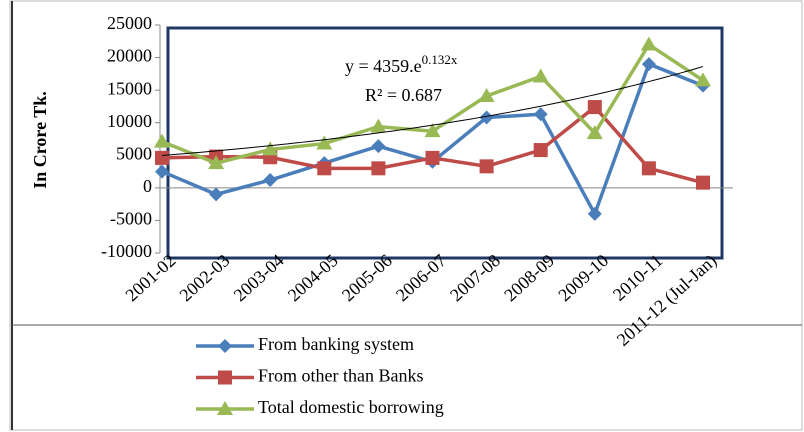 Image resolution: width=804 pixels, height=432 pixels. Describe the element at coordinates (129, 121) in the screenshot. I see `y-tick-label: 10000` at that location.